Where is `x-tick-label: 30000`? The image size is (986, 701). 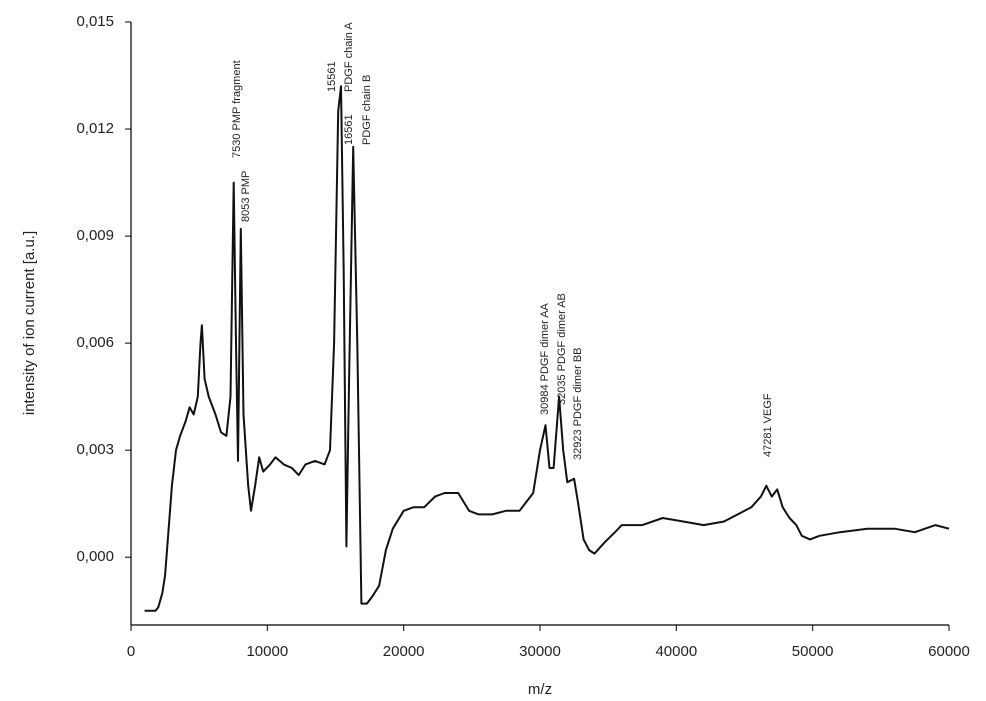
x-tick-label: 30000 is located at coordinates (540, 651).